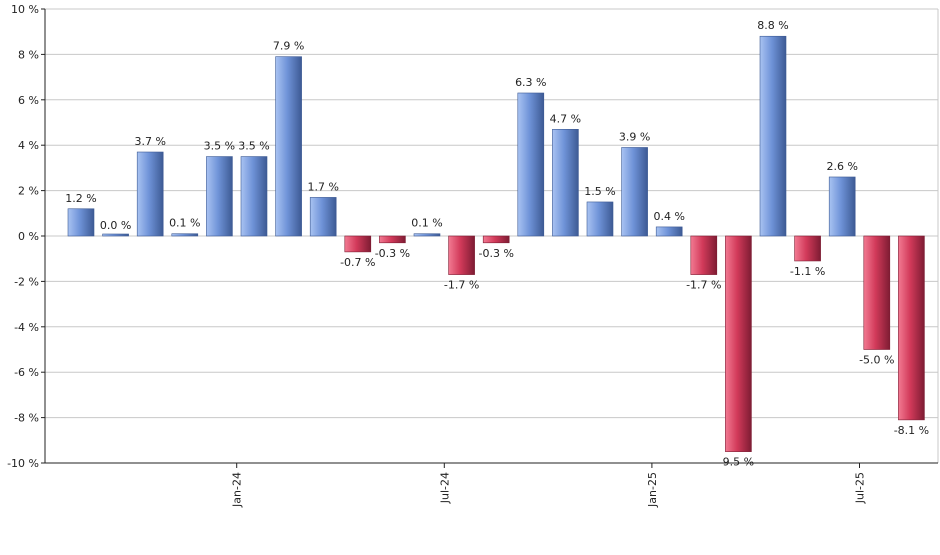  What do you see at coordinates (841, 166) in the screenshot?
I see `data-label: 2.6 %` at bounding box center [841, 166].